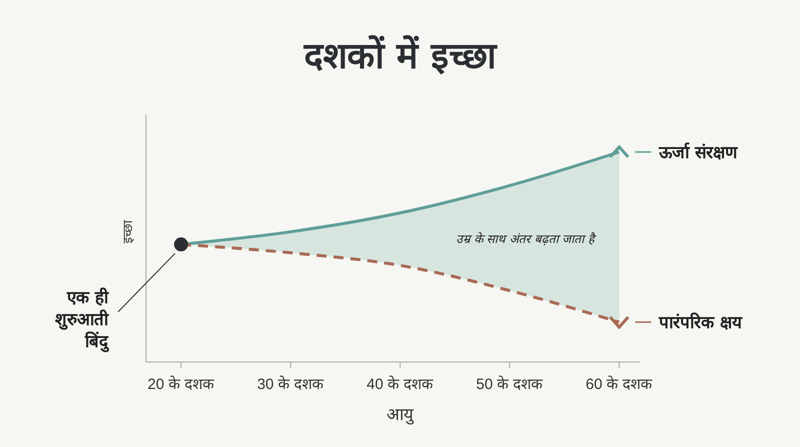 The image size is (800, 447). Describe the element at coordinates (526, 239) in the screenshot. I see `annotation: उम्र के साथ अंतर बढ़ता जाता है` at that location.